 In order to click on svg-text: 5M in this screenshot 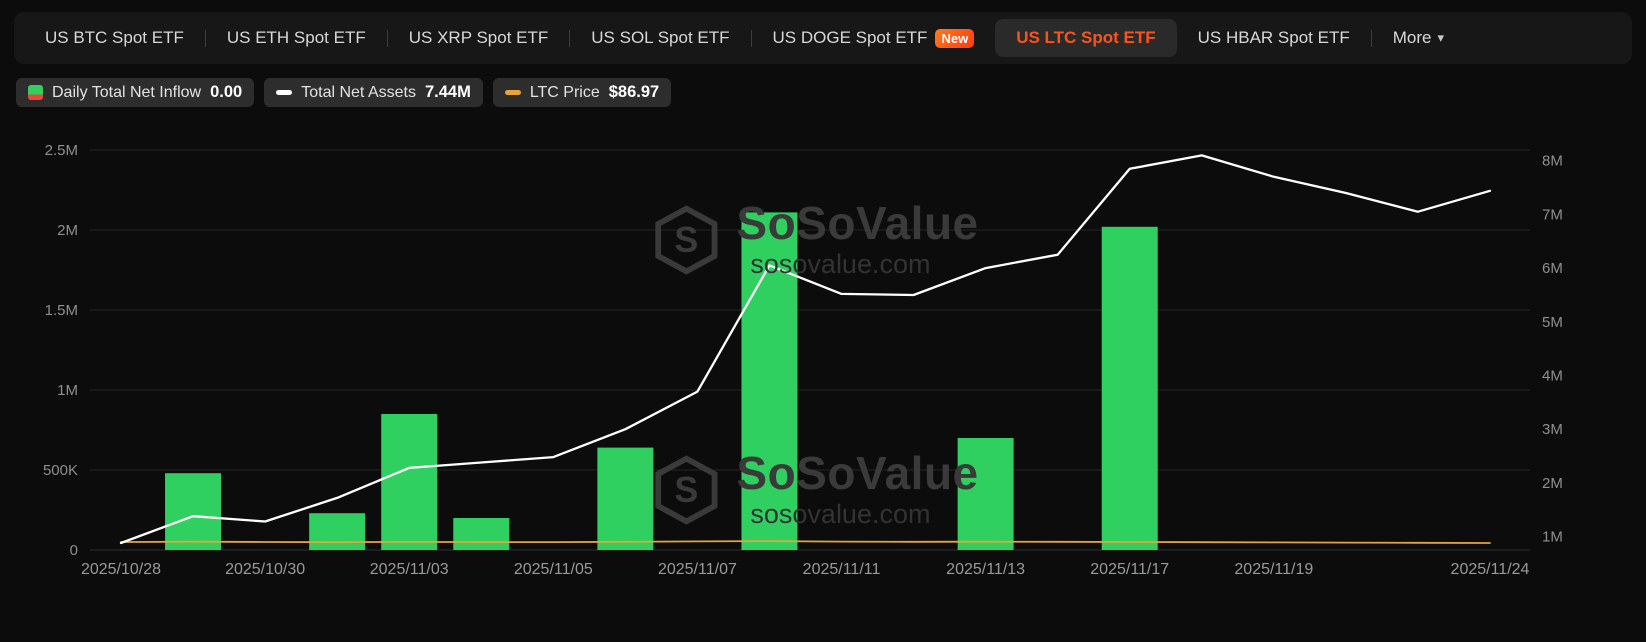, I will do `click(1552, 322)`.